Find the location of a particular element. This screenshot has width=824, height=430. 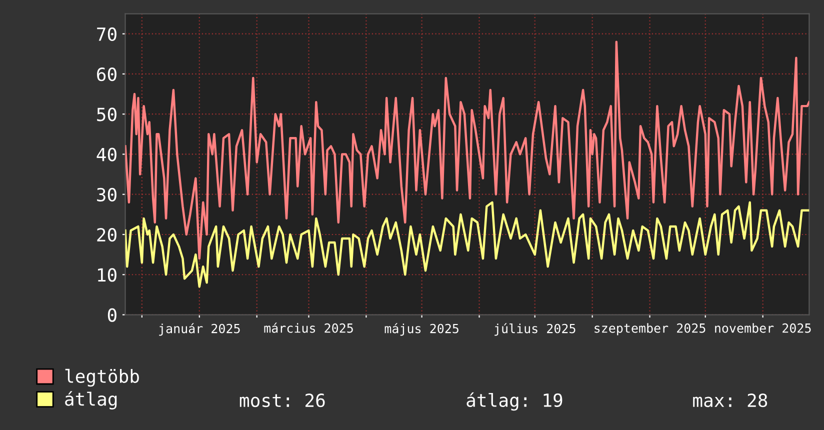

y-tick-label: 50 is located at coordinates (106, 115).